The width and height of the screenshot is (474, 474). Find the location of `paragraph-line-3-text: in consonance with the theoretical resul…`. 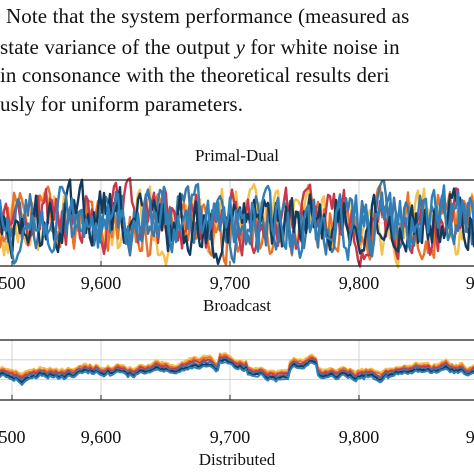

paragraph-line-3-text: in consonance with the theoretical resul… is located at coordinates (195, 75).